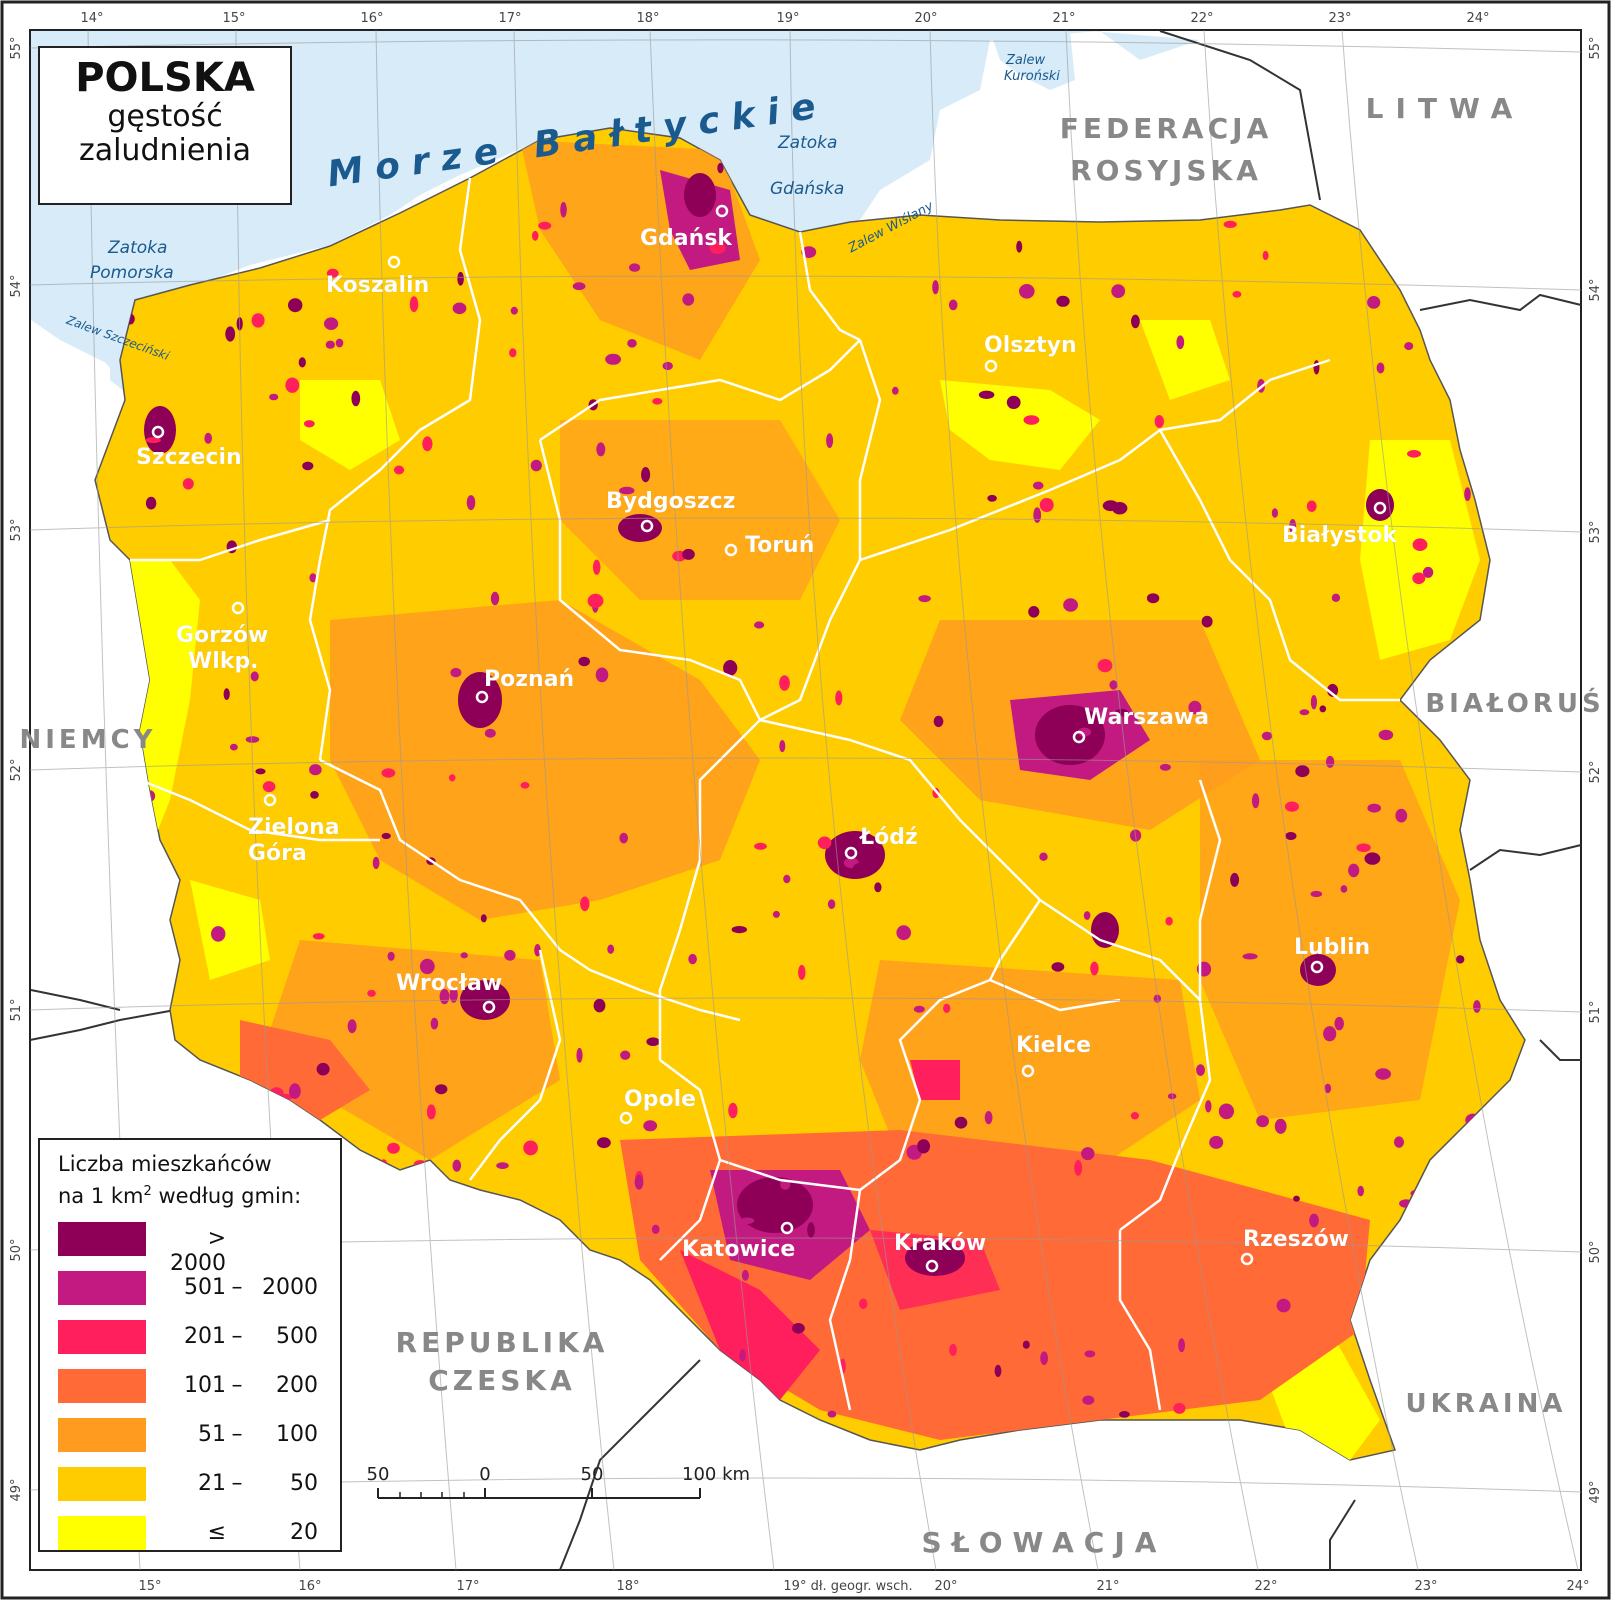 This screenshot has height=1600, width=1611. What do you see at coordinates (1296, 1239) in the screenshot?
I see `city-label: Rzeszów` at bounding box center [1296, 1239].